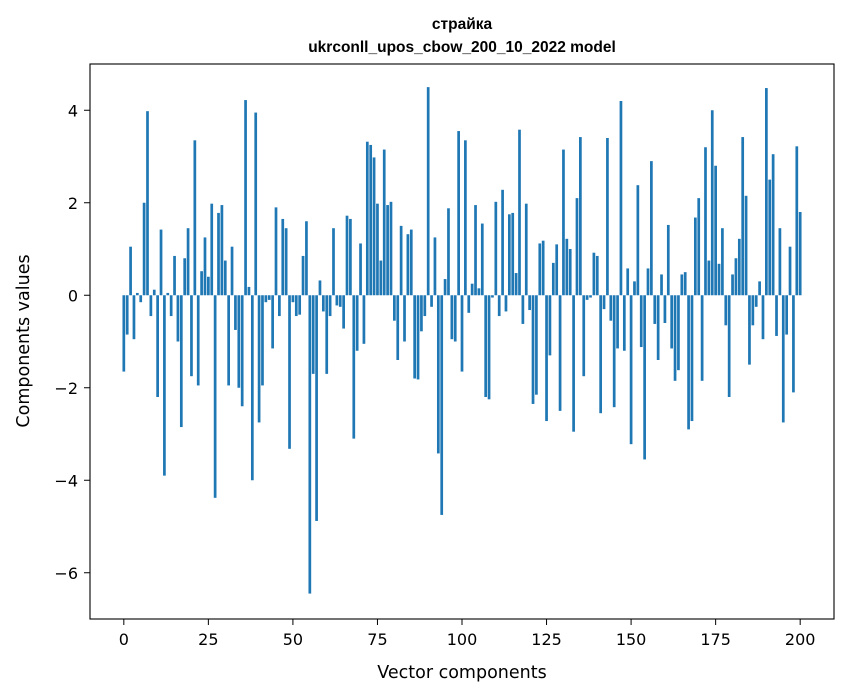 Image resolution: width=847 pixels, height=696 pixels. I want to click on x-axis-ticks: 0 25 50 75 100 125 150 175 200, so click(467, 634).